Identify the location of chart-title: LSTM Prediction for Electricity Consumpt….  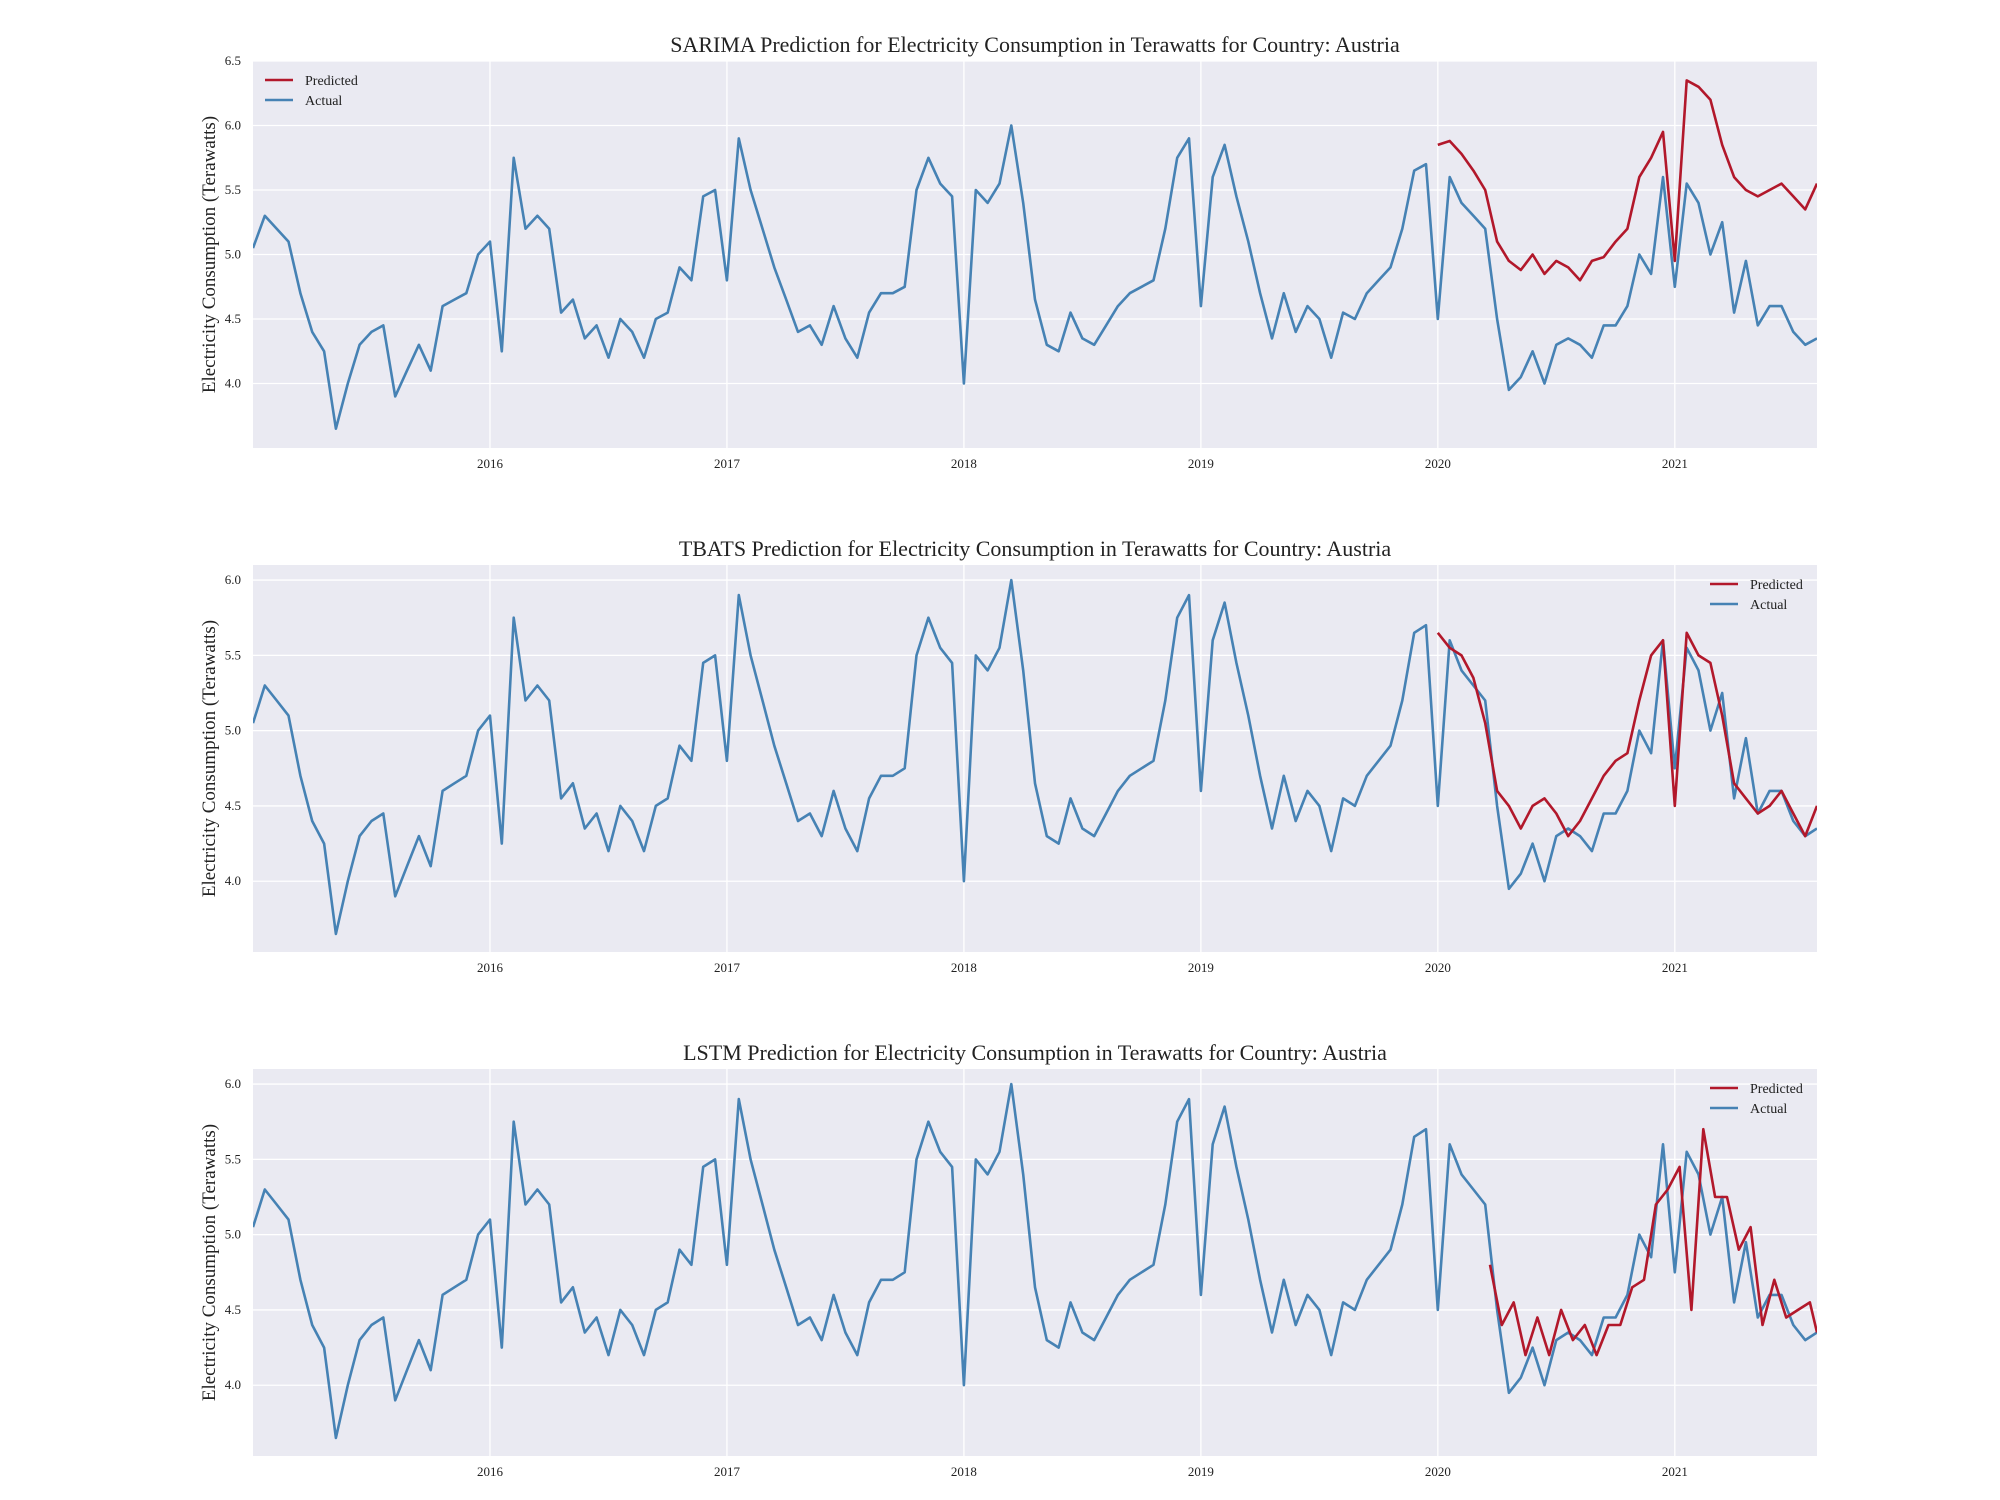
(1035, 1052).